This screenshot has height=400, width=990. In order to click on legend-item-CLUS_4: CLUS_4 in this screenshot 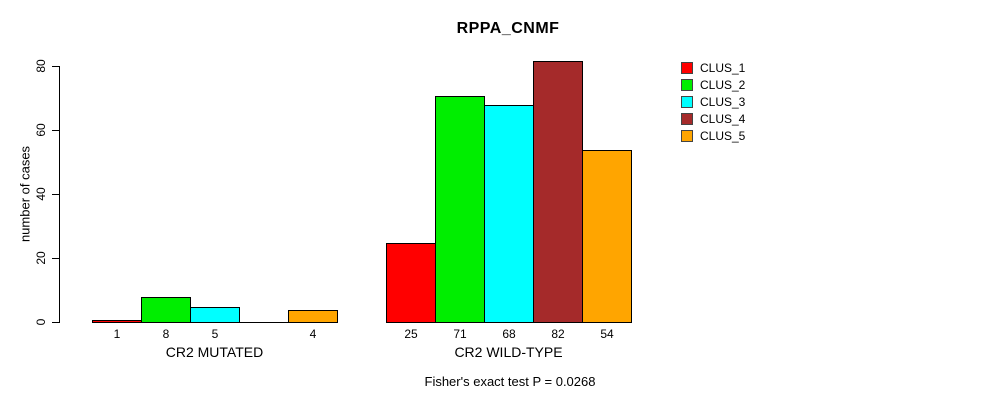, I will do `click(713, 118)`.